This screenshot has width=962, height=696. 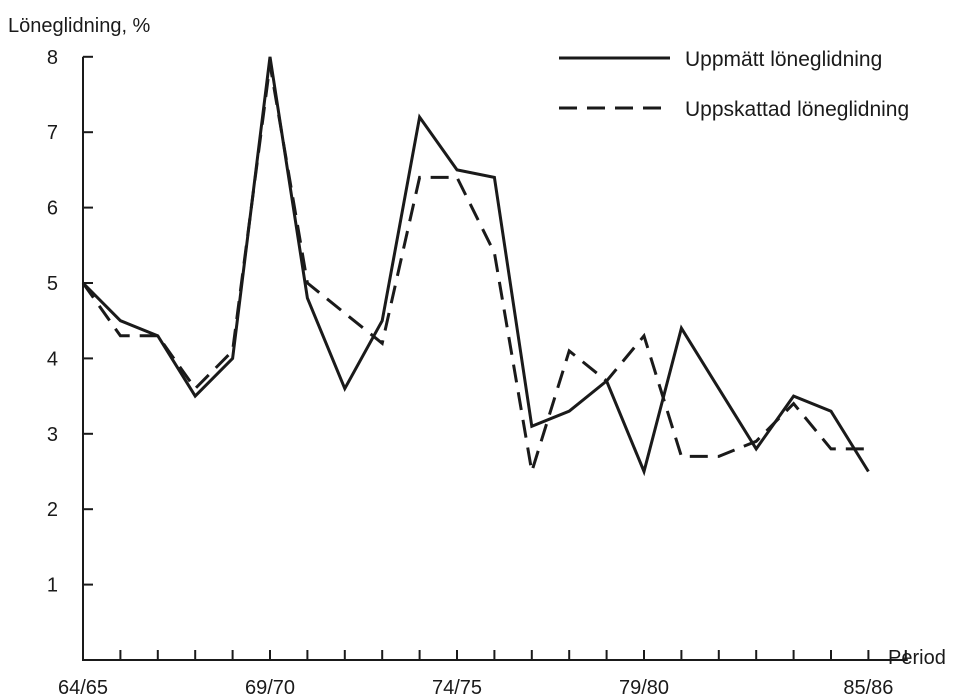 What do you see at coordinates (52, 133) in the screenshot?
I see `y-tick-label: 7` at bounding box center [52, 133].